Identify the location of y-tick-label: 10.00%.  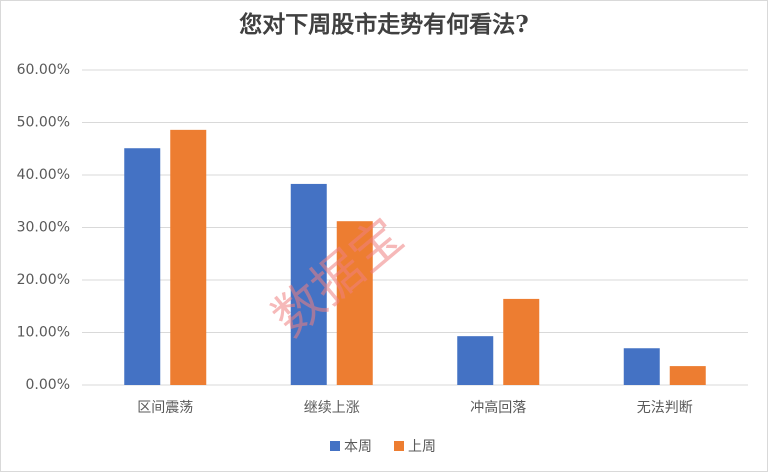
(43, 333).